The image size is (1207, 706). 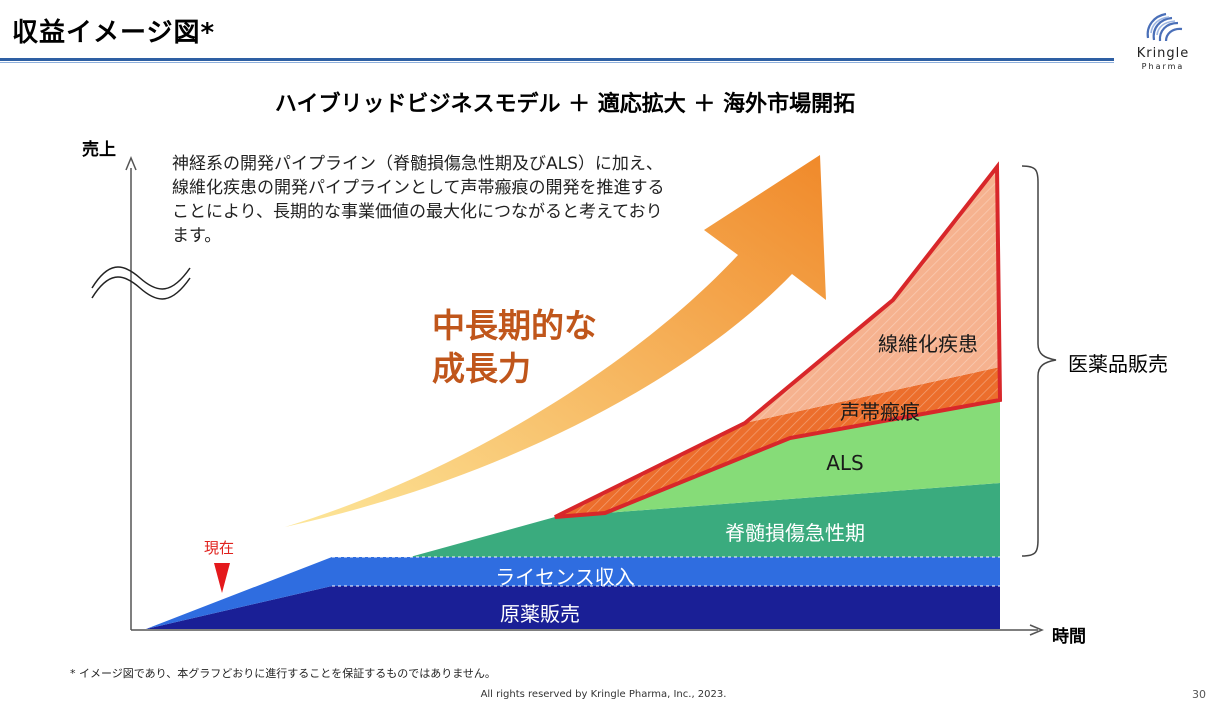 What do you see at coordinates (705, 520) in the screenshot?
I see `segment-spinal-cord` at bounding box center [705, 520].